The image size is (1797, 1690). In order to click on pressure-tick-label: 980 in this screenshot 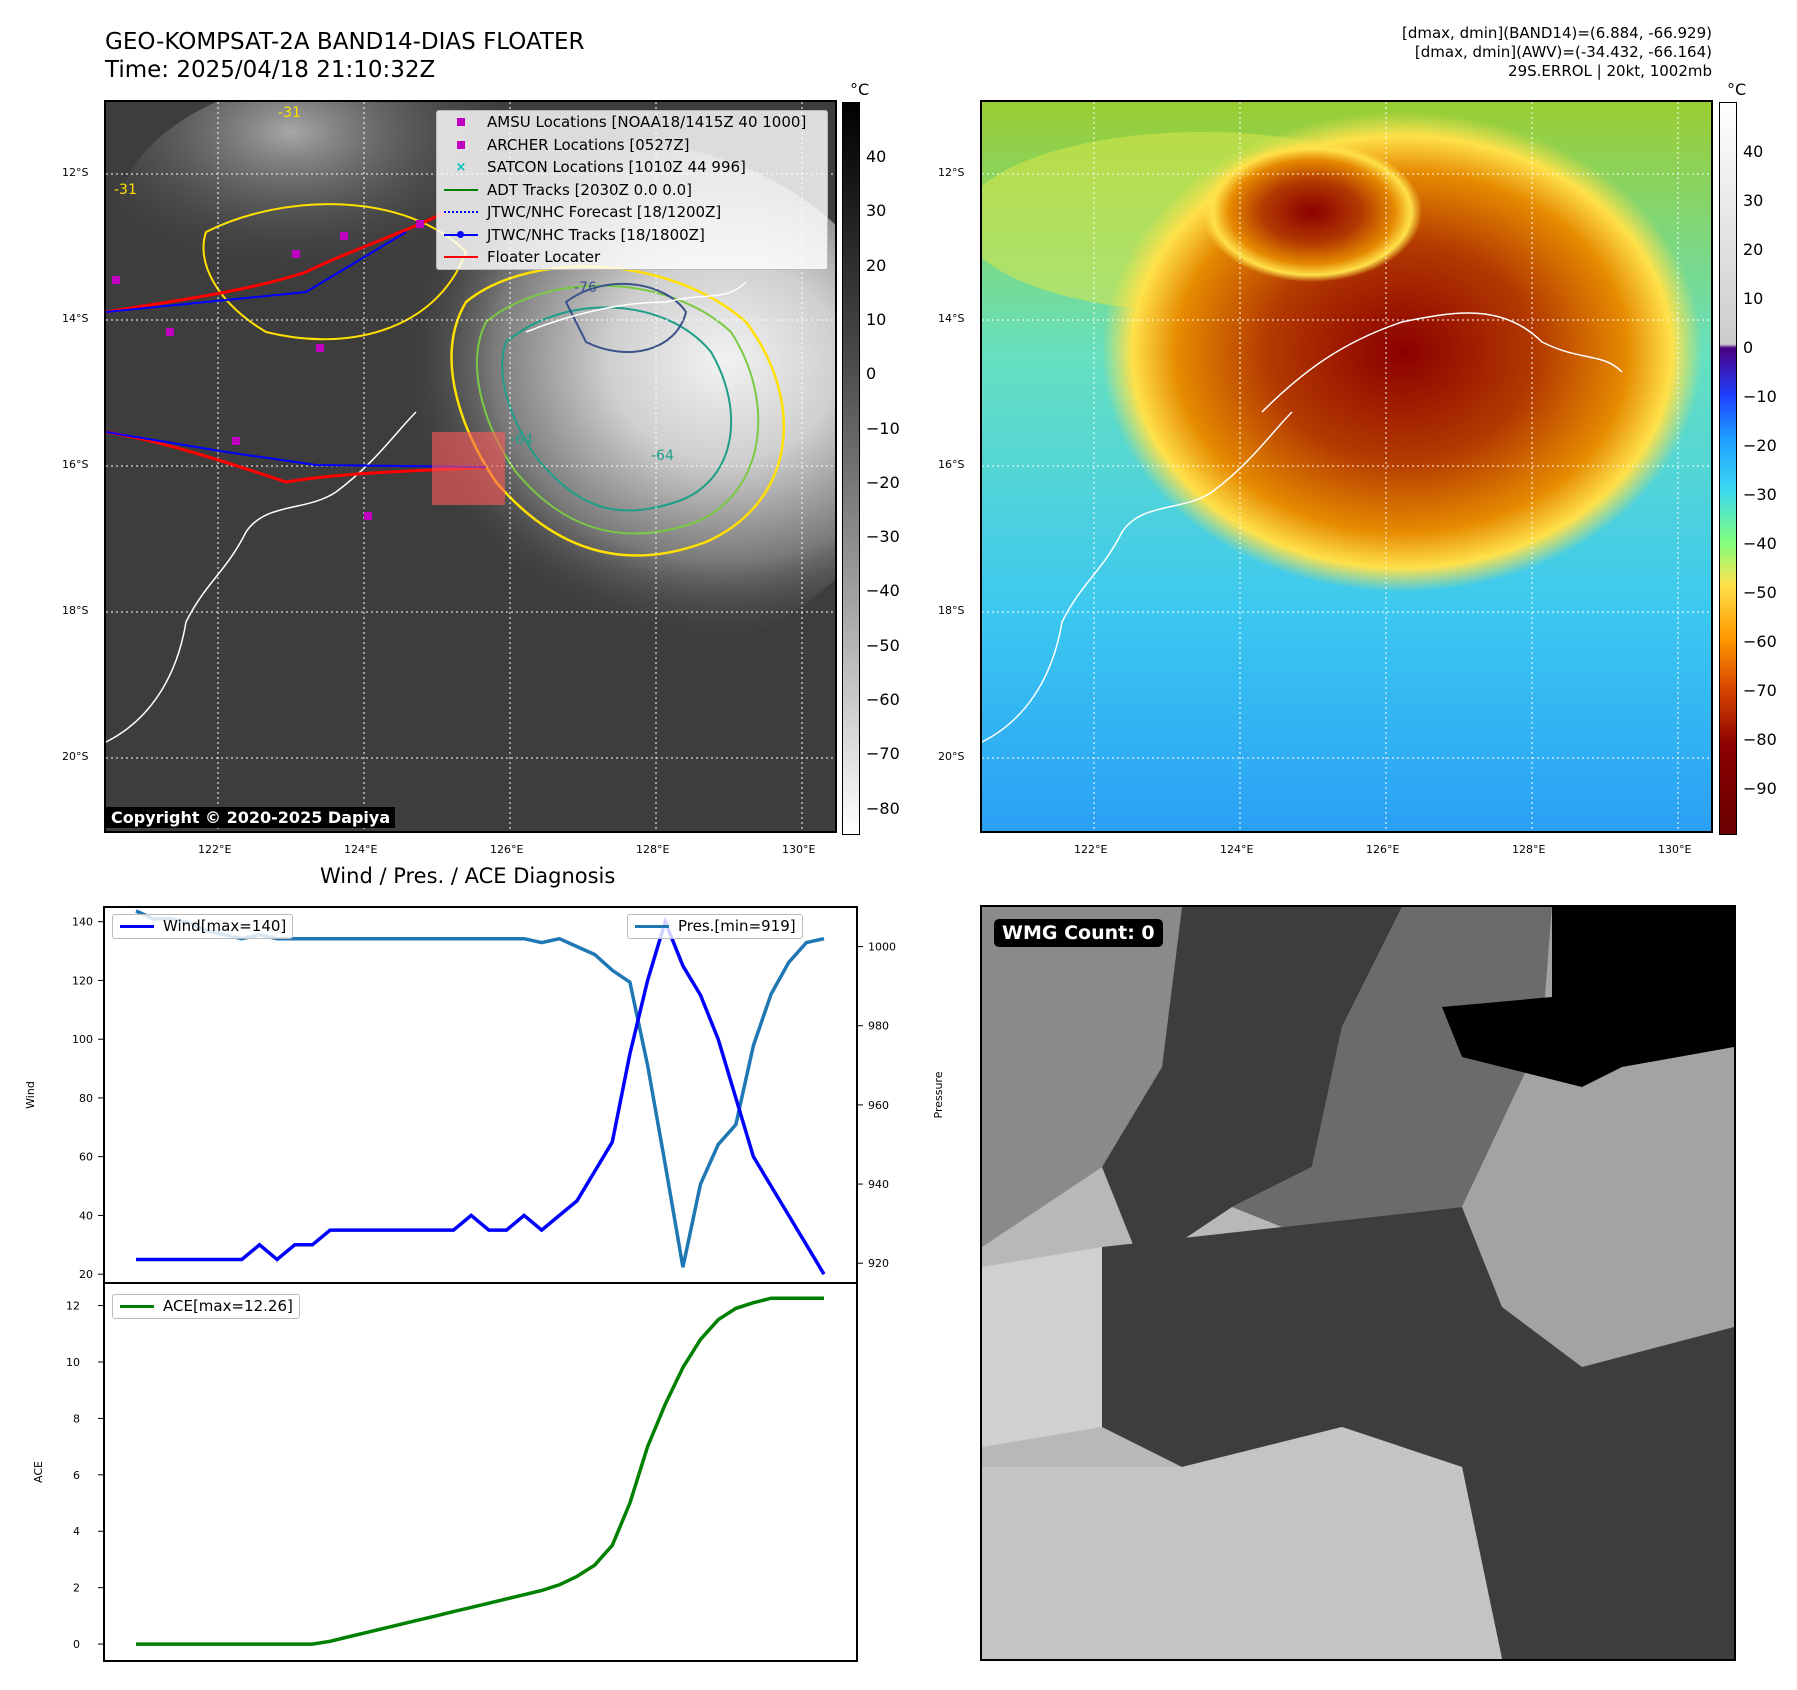, I will do `click(878, 1026)`.